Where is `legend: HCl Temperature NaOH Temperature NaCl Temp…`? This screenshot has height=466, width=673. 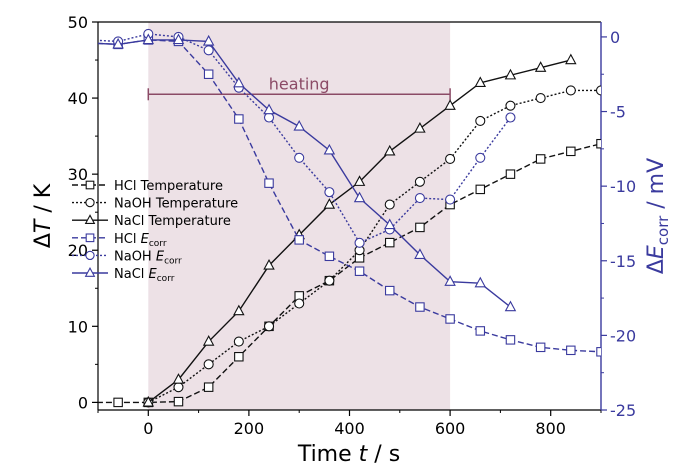
legend: HCl Temperature NaOH Temperature NaCl Temp… is located at coordinates (155, 231).